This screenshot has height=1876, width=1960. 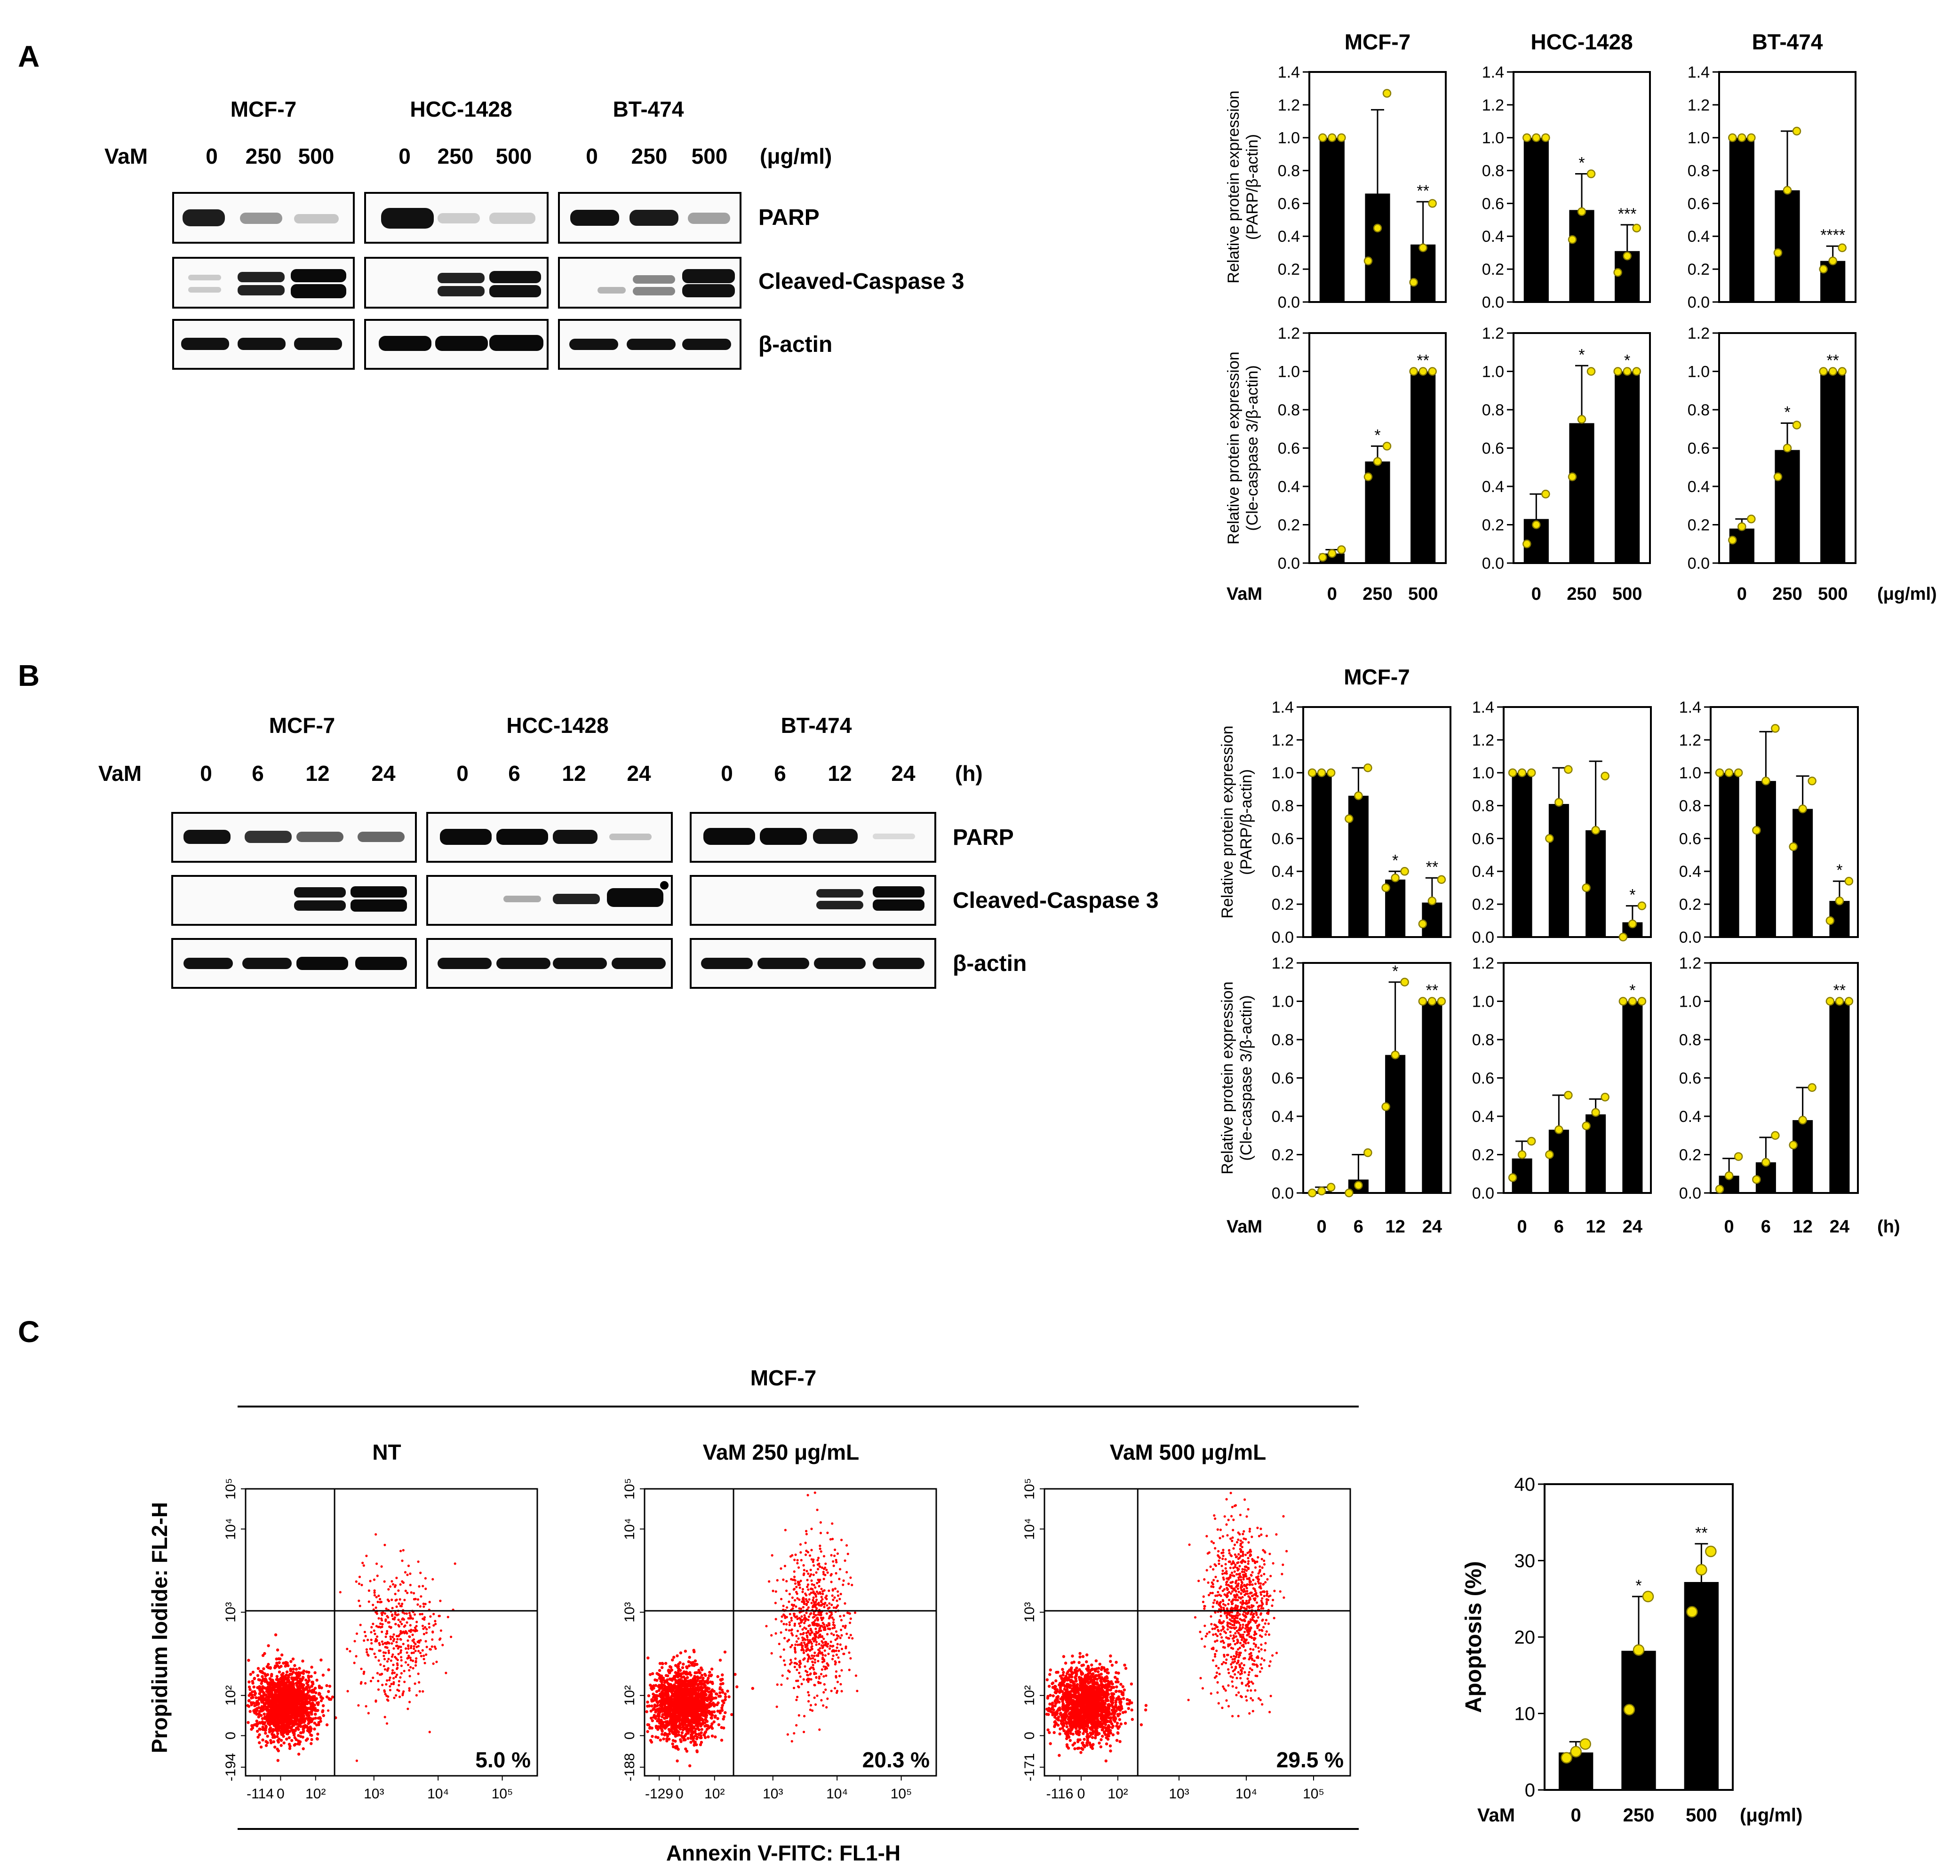 What do you see at coordinates (1473, 1637) in the screenshot?
I see `y-axis-label: Apoptosis (%)` at bounding box center [1473, 1637].